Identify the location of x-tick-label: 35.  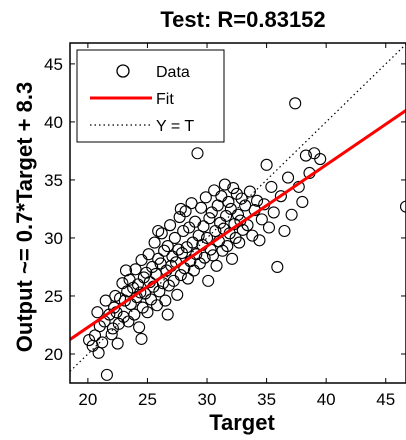
(266, 399).